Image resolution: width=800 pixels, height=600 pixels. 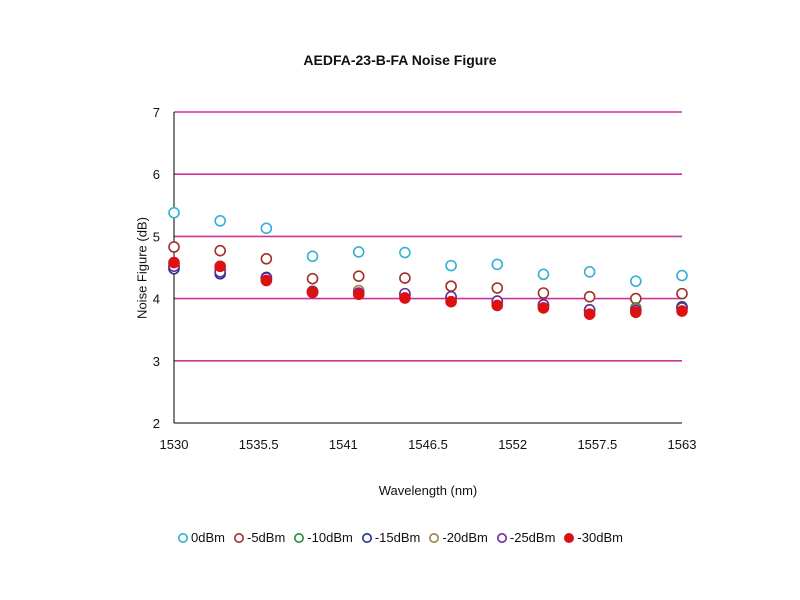 What do you see at coordinates (532, 537) in the screenshot?
I see `legend-label: -25dBm` at bounding box center [532, 537].